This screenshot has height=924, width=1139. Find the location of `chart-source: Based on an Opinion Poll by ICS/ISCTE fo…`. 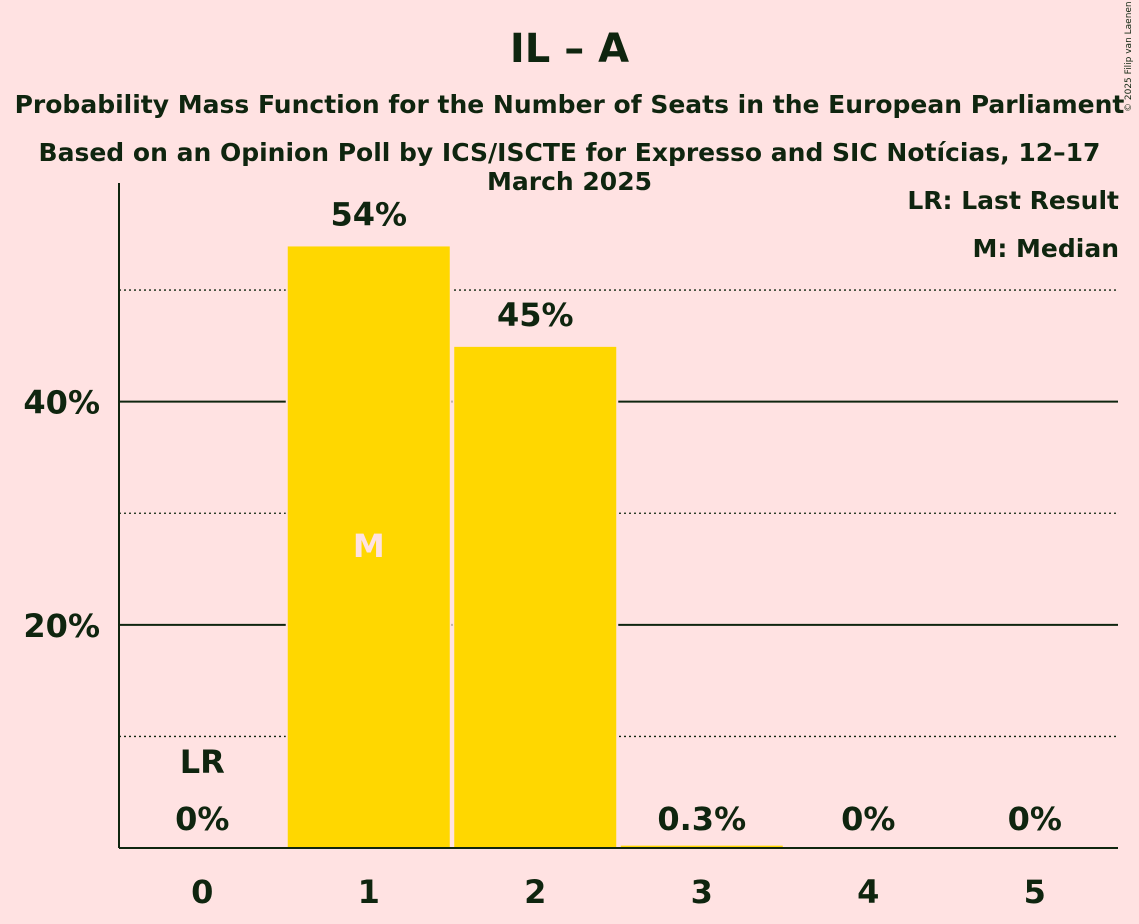

chart-source: Based on an Opinion Poll by ICS/ISCTE fo… is located at coordinates (569, 167).